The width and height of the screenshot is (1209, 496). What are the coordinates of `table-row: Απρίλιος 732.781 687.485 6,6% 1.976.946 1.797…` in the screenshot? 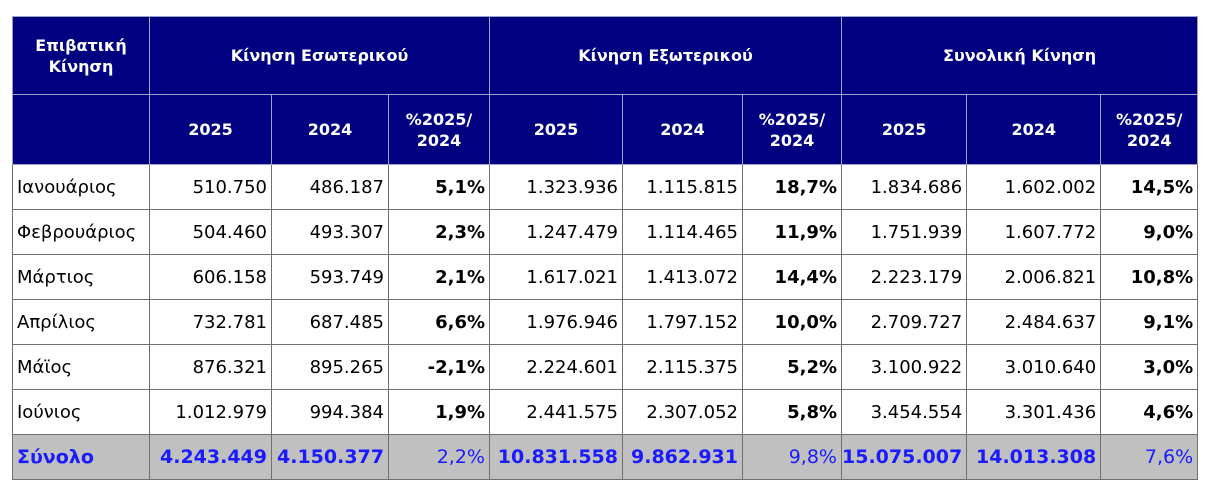 It's located at (605, 322).